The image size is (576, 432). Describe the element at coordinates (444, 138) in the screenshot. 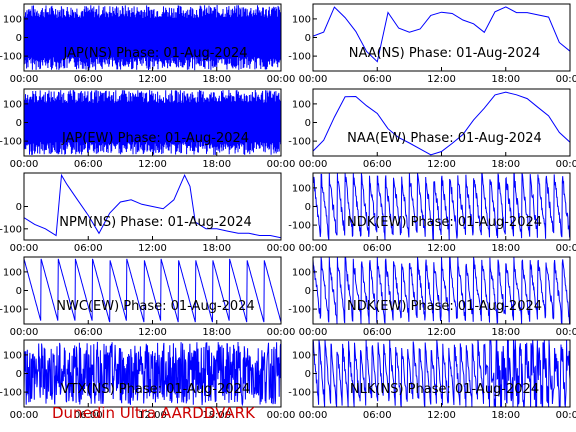

I see `panel-title: NAA(EW) Phase: 01-Aug-2024` at that location.